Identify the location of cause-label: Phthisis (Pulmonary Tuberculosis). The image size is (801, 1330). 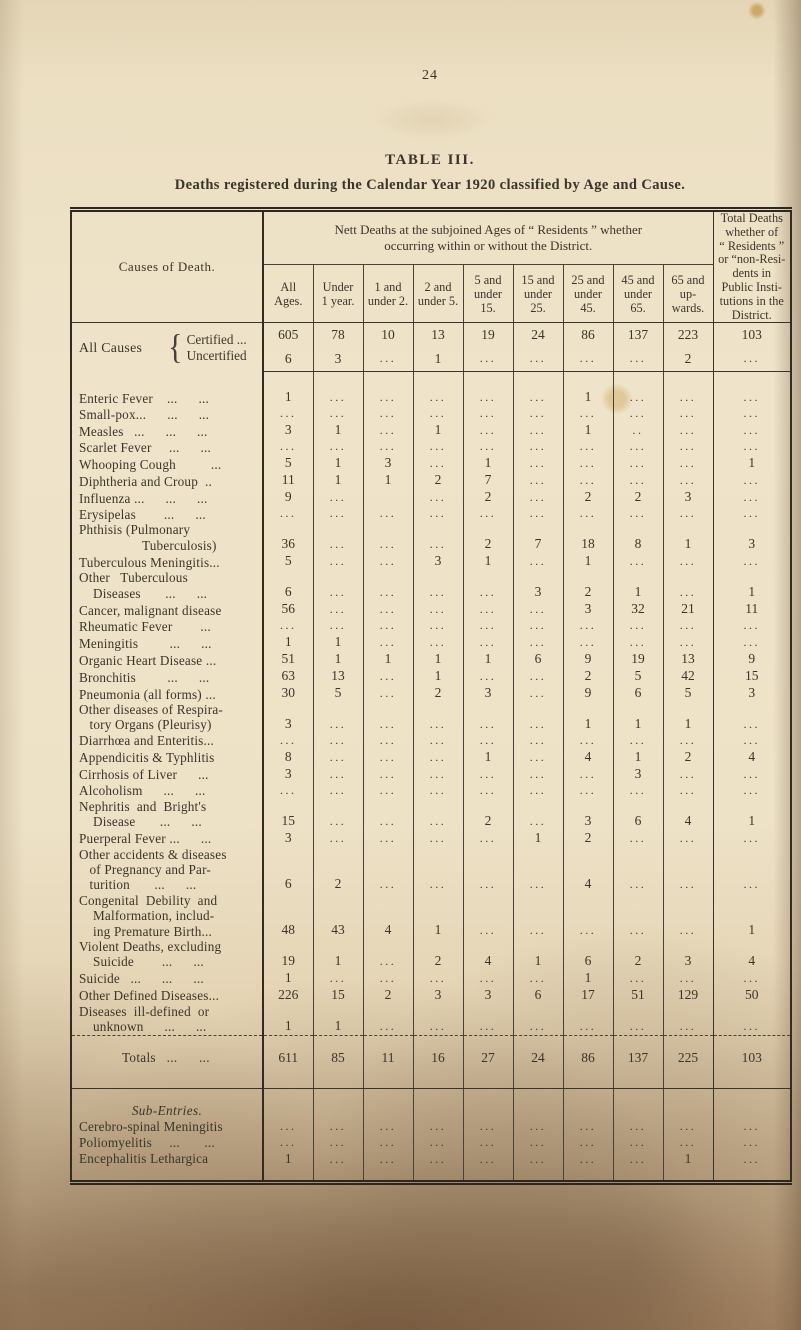
(148, 537).